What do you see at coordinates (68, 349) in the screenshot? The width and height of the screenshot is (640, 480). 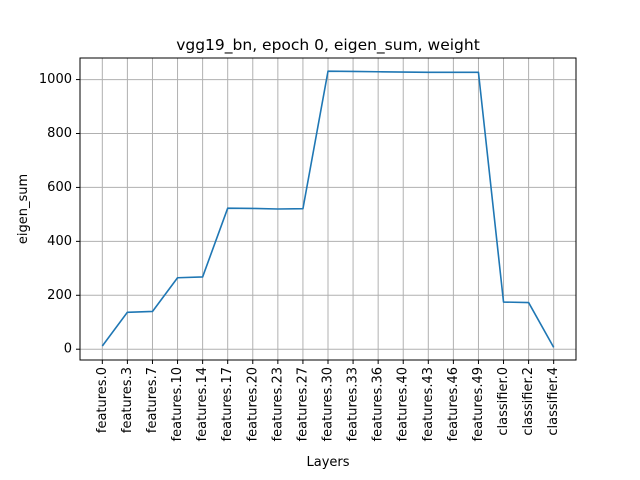 I see `y-tick-label: 0` at bounding box center [68, 349].